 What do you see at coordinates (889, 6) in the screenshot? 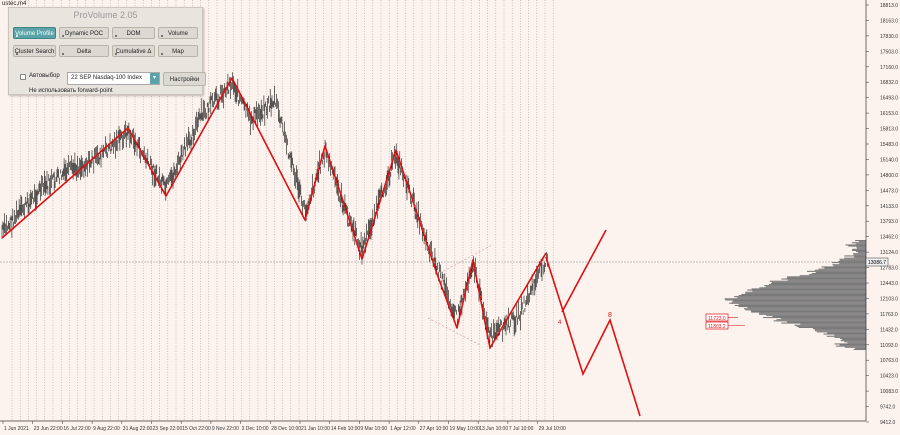
I see `price-tick-label: 18813.0` at bounding box center [889, 6].